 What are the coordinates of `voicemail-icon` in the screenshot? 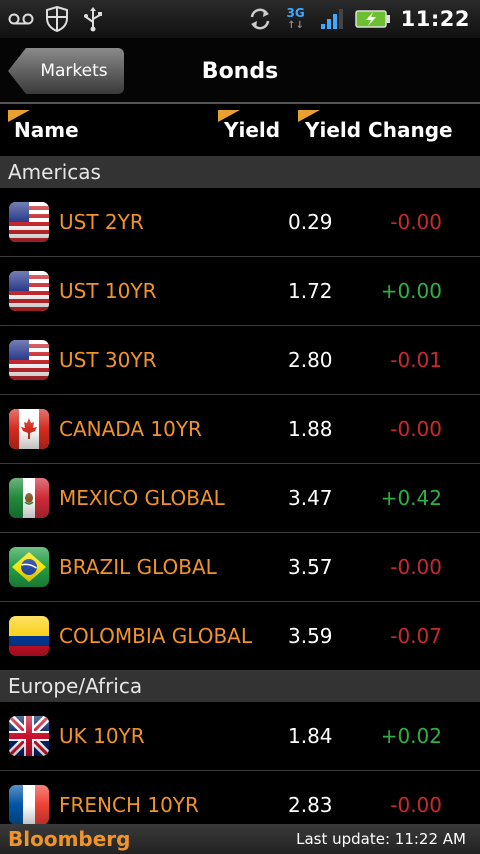 It's located at (21, 19).